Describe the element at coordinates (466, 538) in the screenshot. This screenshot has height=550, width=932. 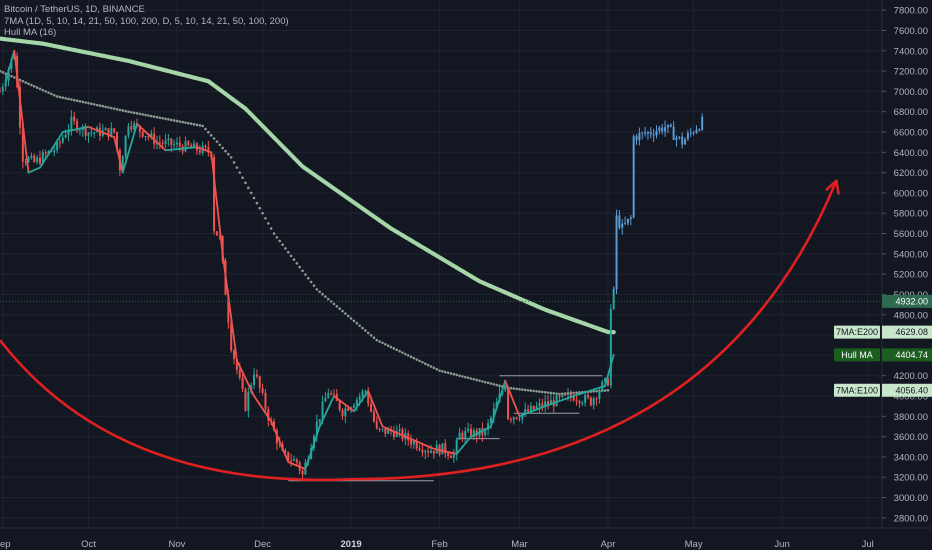
I see `time-axis: ep Oct Nov Dec 2019 Feb Mar Apr May Jun Jul` at that location.